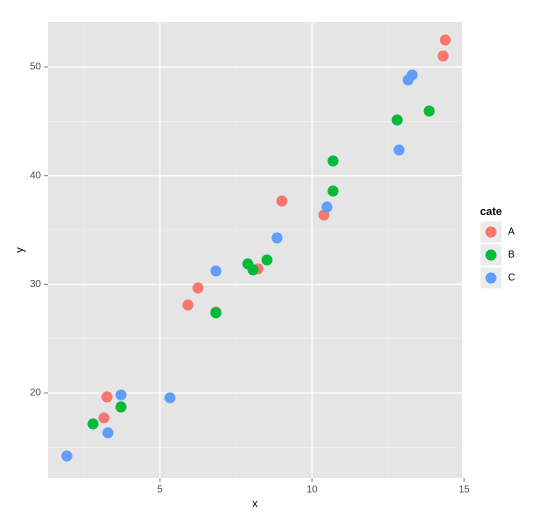 The height and width of the screenshot is (522, 550). What do you see at coordinates (511, 255) in the screenshot?
I see `legend-label: B` at bounding box center [511, 255].